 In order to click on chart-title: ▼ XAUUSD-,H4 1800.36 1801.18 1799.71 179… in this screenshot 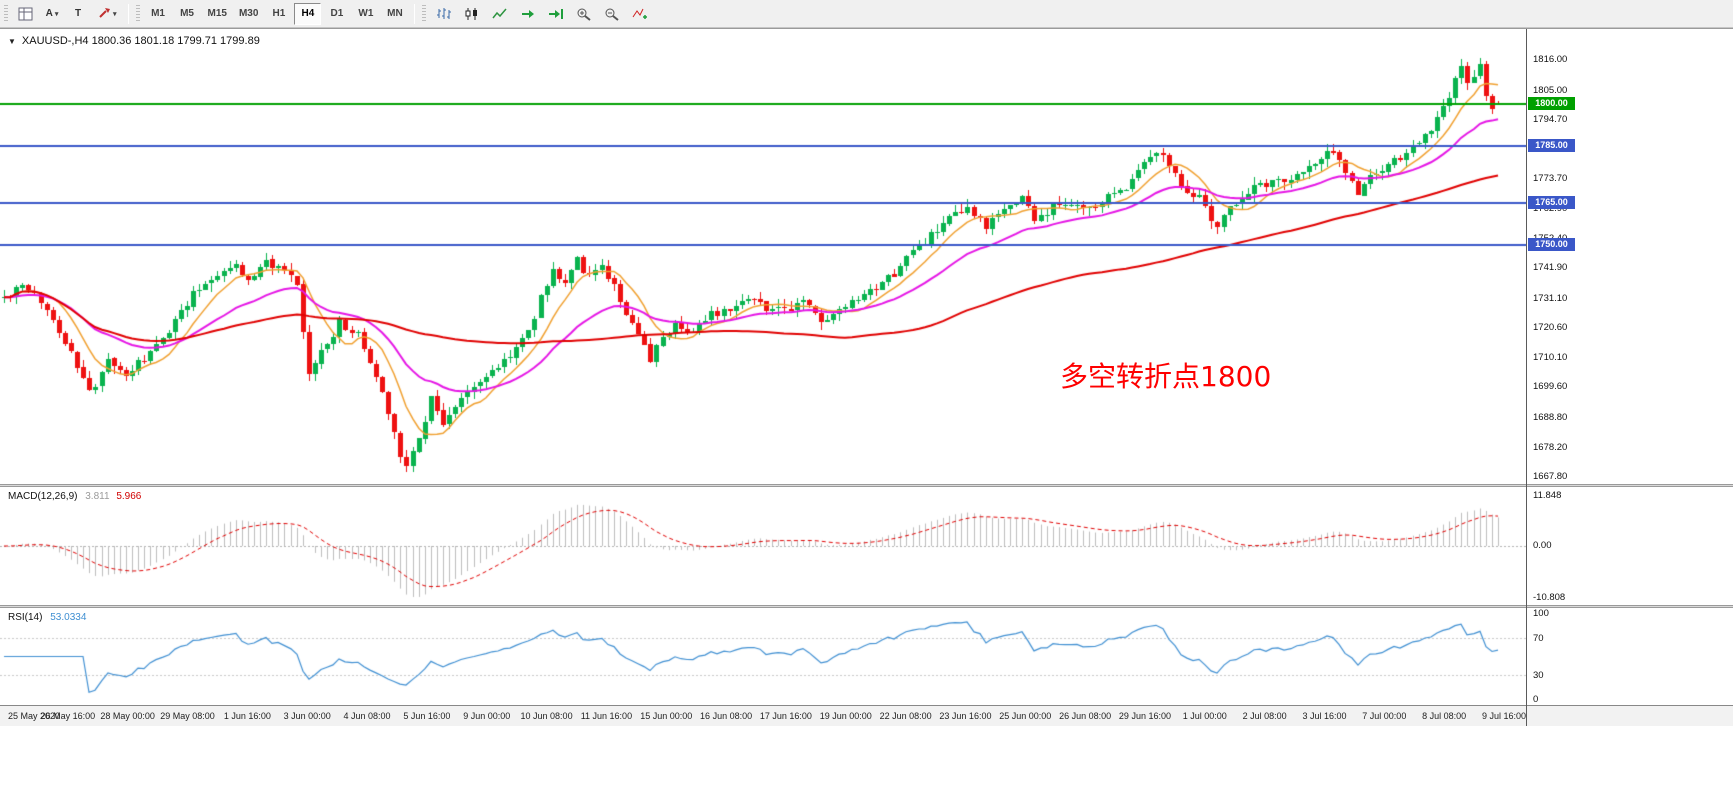, I will do `click(134, 41)`.